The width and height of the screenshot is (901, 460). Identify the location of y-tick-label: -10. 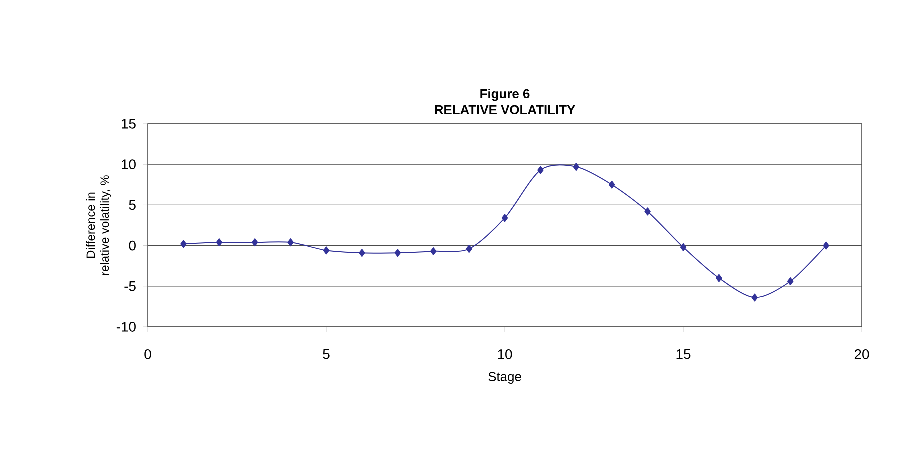
(126, 327).